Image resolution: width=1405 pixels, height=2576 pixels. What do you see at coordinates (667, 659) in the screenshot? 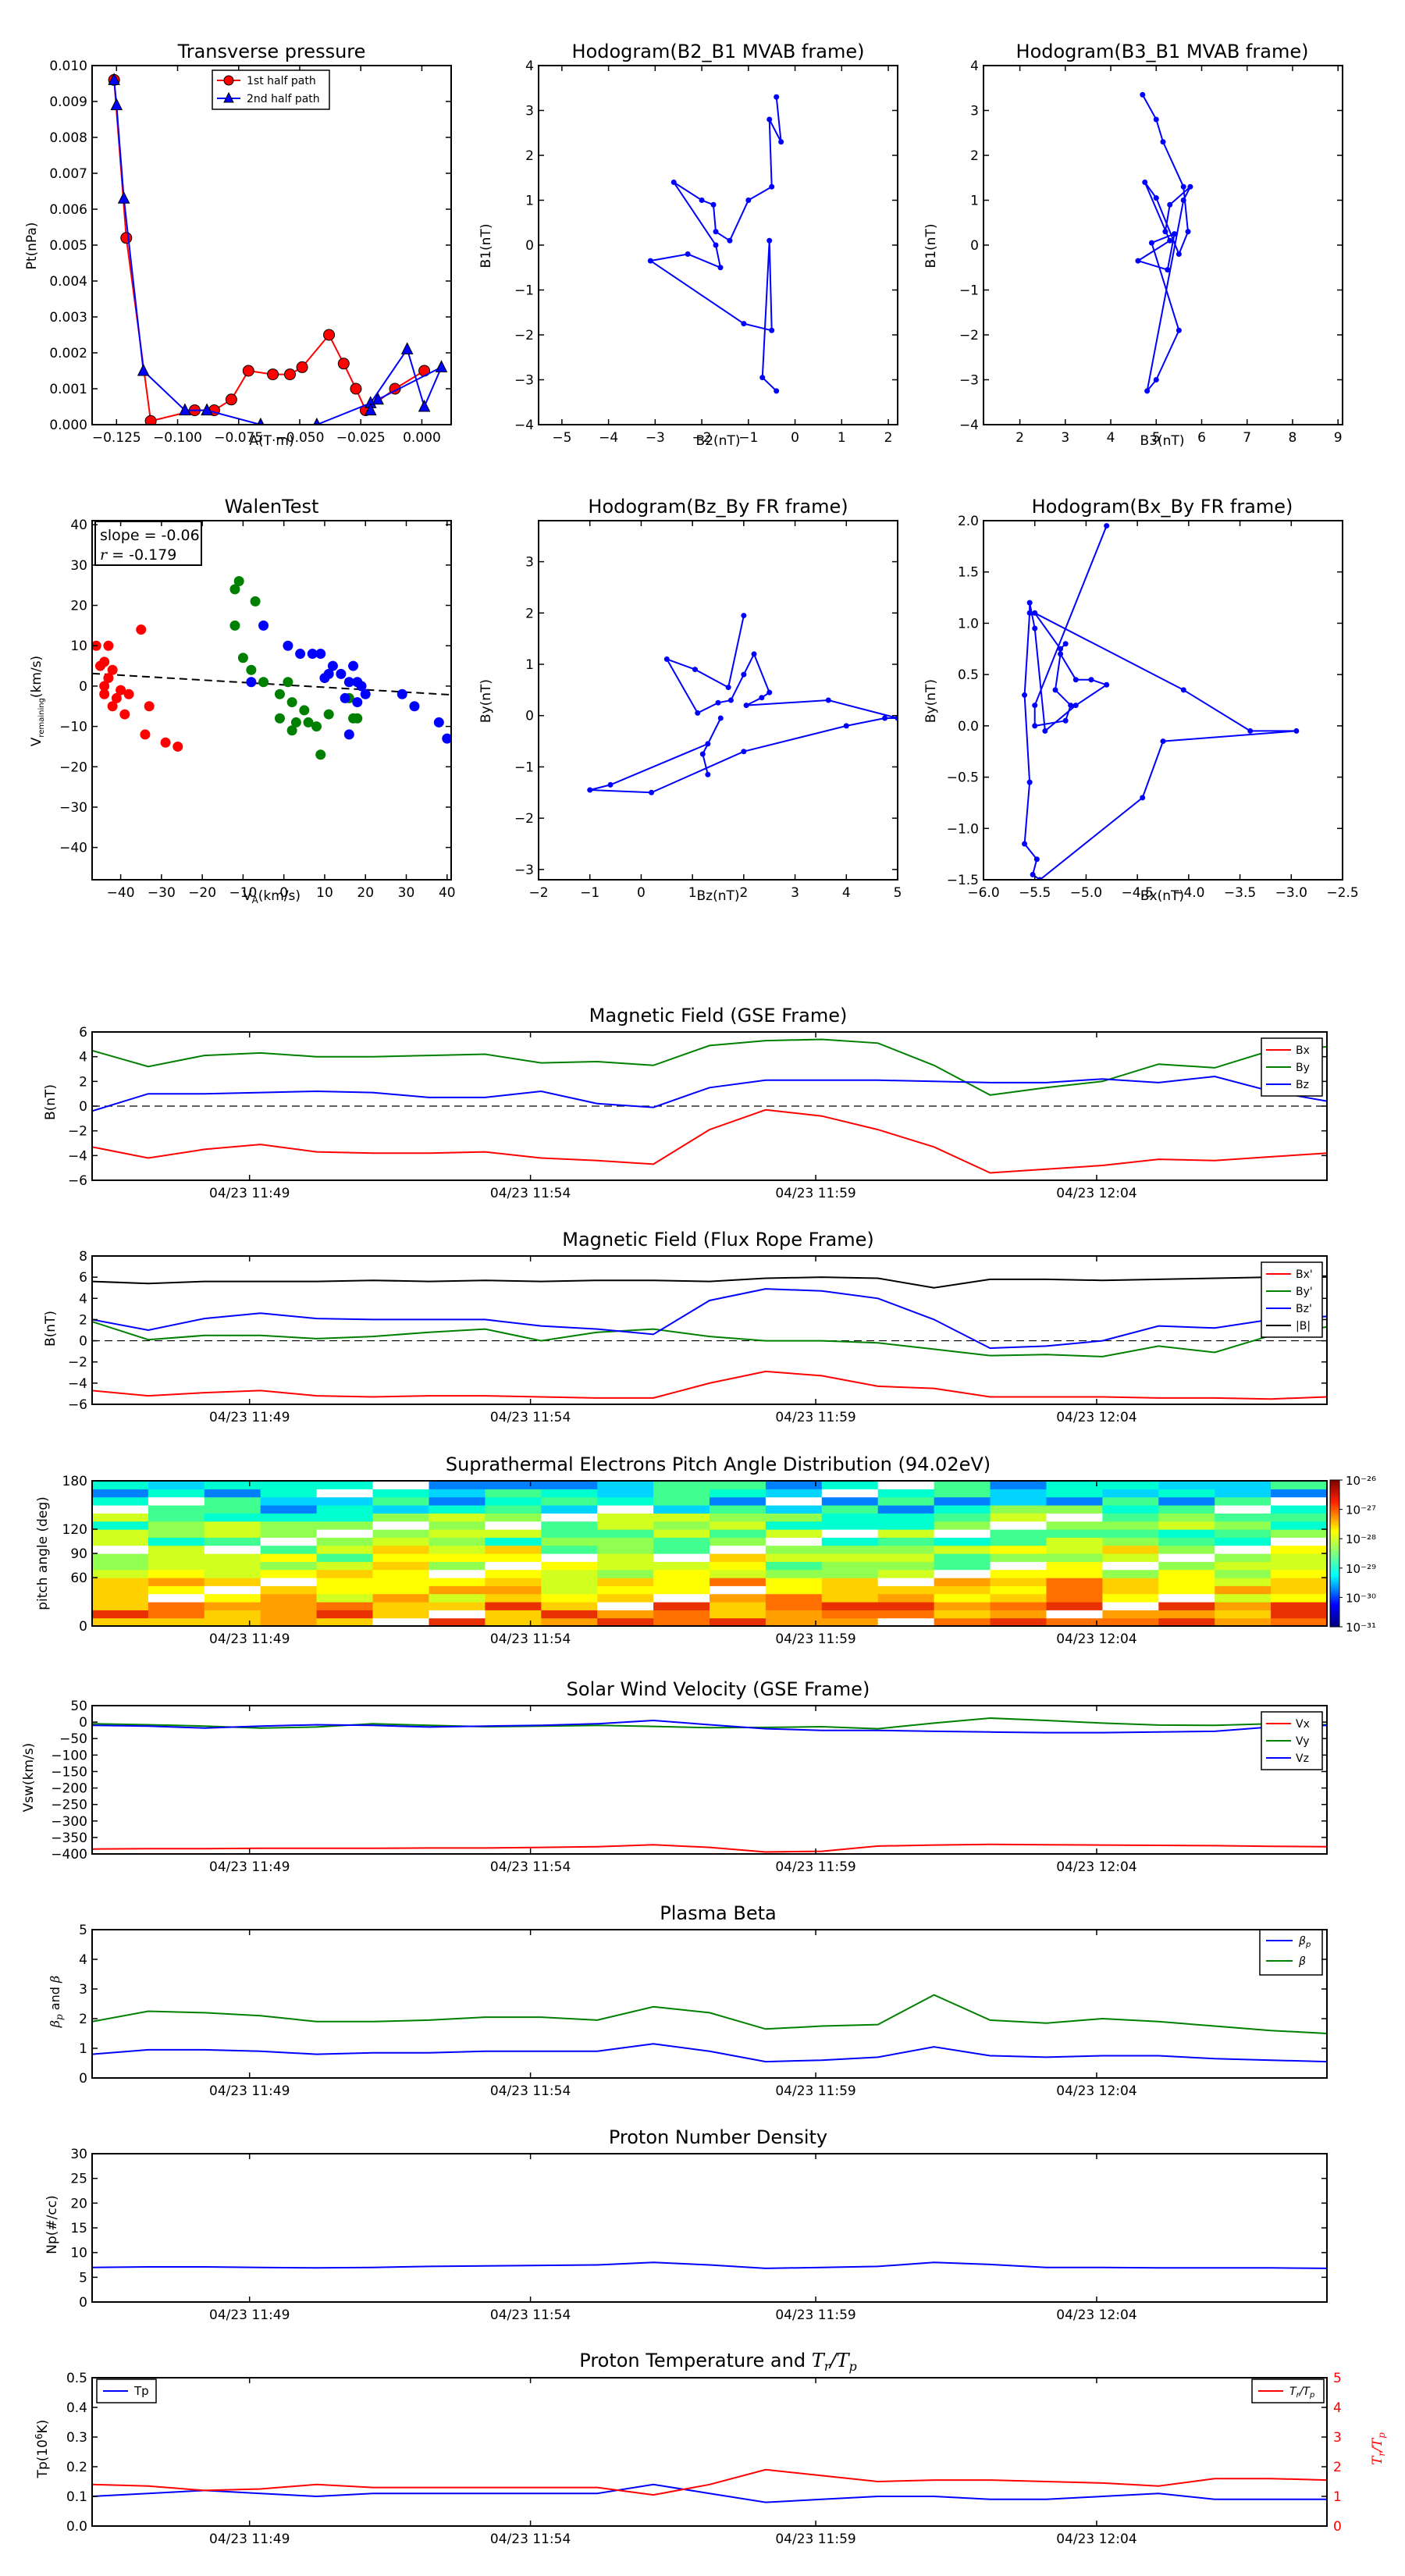
I see `hodogram-bz-by-marker-dot` at bounding box center [667, 659].